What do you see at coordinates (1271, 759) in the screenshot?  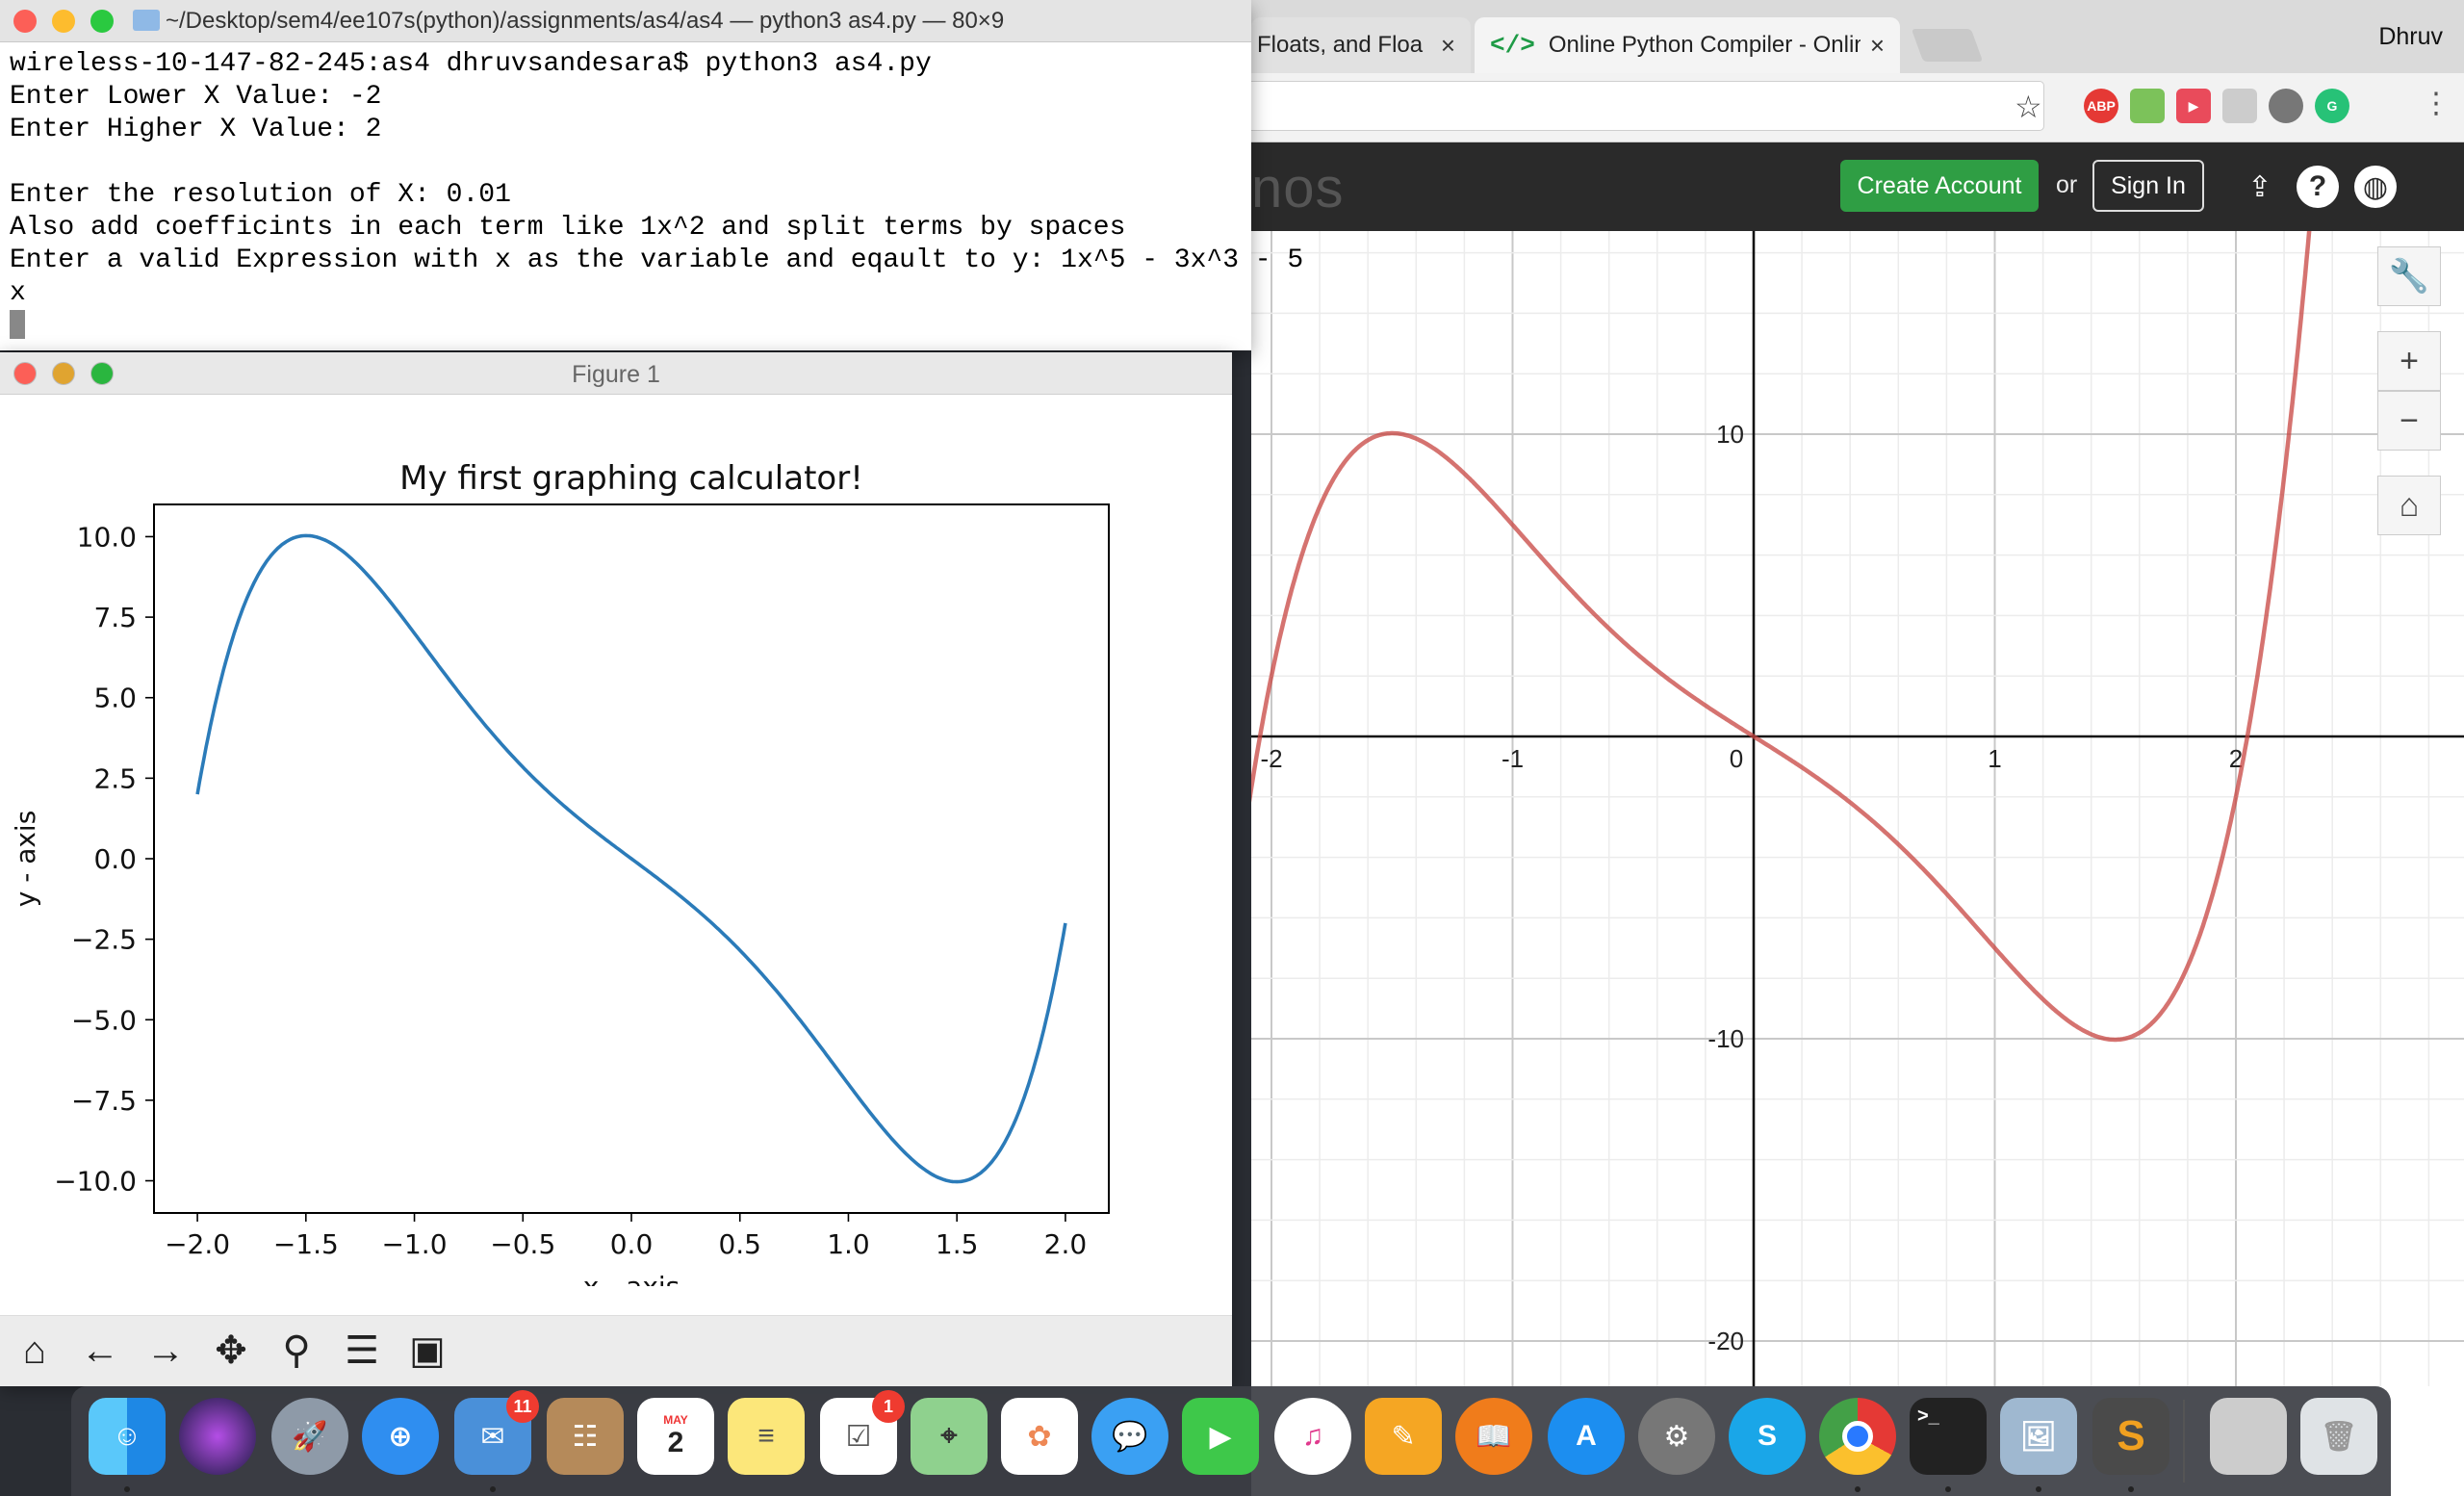 I see `x-tick-label: -2` at bounding box center [1271, 759].